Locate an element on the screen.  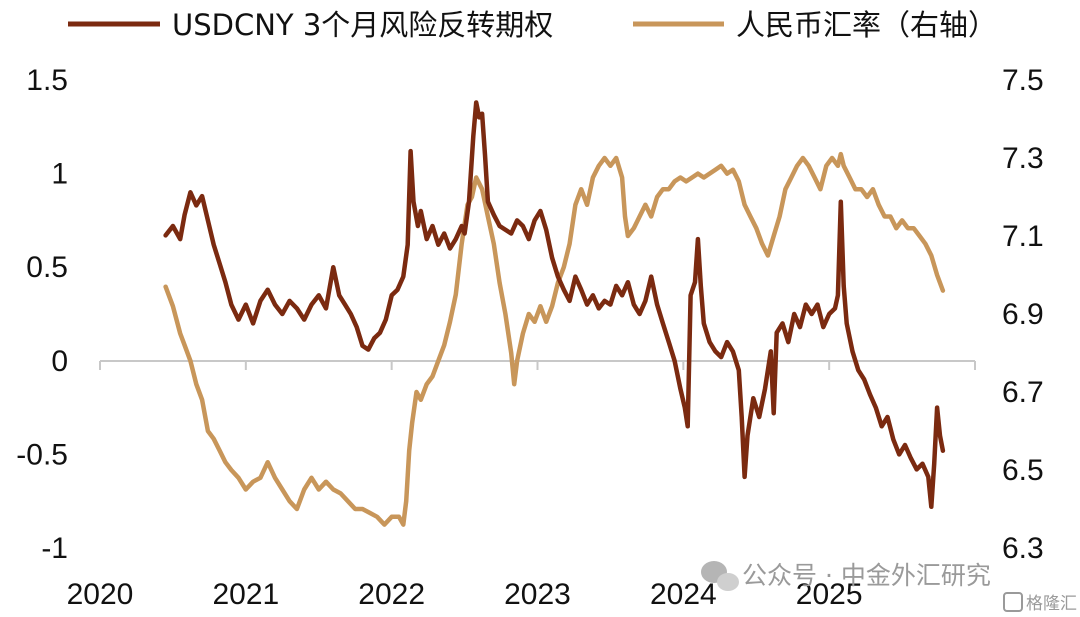
x-tick-label: 2023 is located at coordinates (537, 594).